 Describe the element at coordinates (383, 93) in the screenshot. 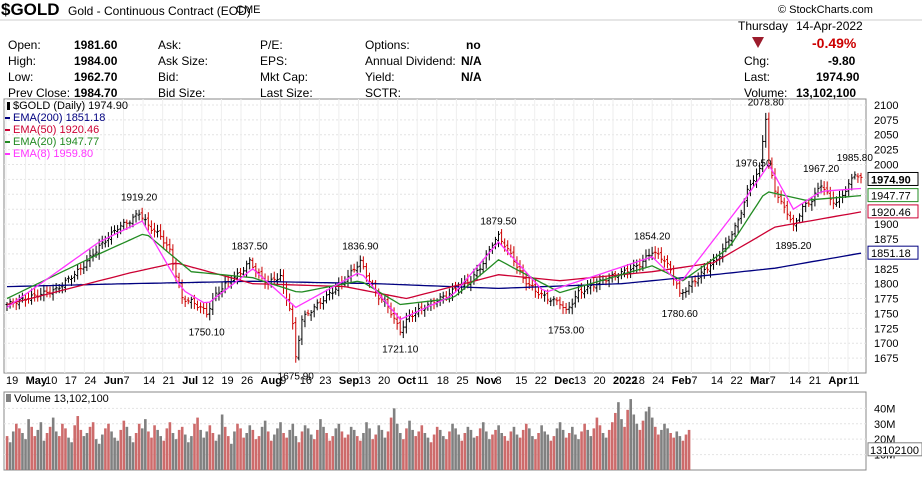

I see `sctr-label: SCTR:` at that location.